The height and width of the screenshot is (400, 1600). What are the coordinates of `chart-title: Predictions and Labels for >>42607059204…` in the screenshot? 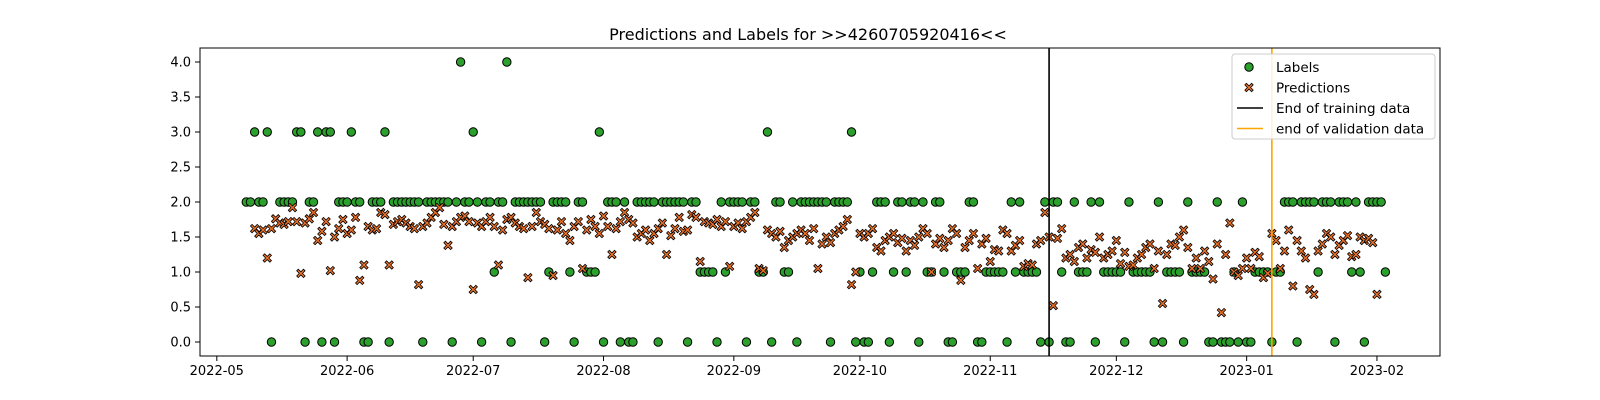 It's located at (808, 34).